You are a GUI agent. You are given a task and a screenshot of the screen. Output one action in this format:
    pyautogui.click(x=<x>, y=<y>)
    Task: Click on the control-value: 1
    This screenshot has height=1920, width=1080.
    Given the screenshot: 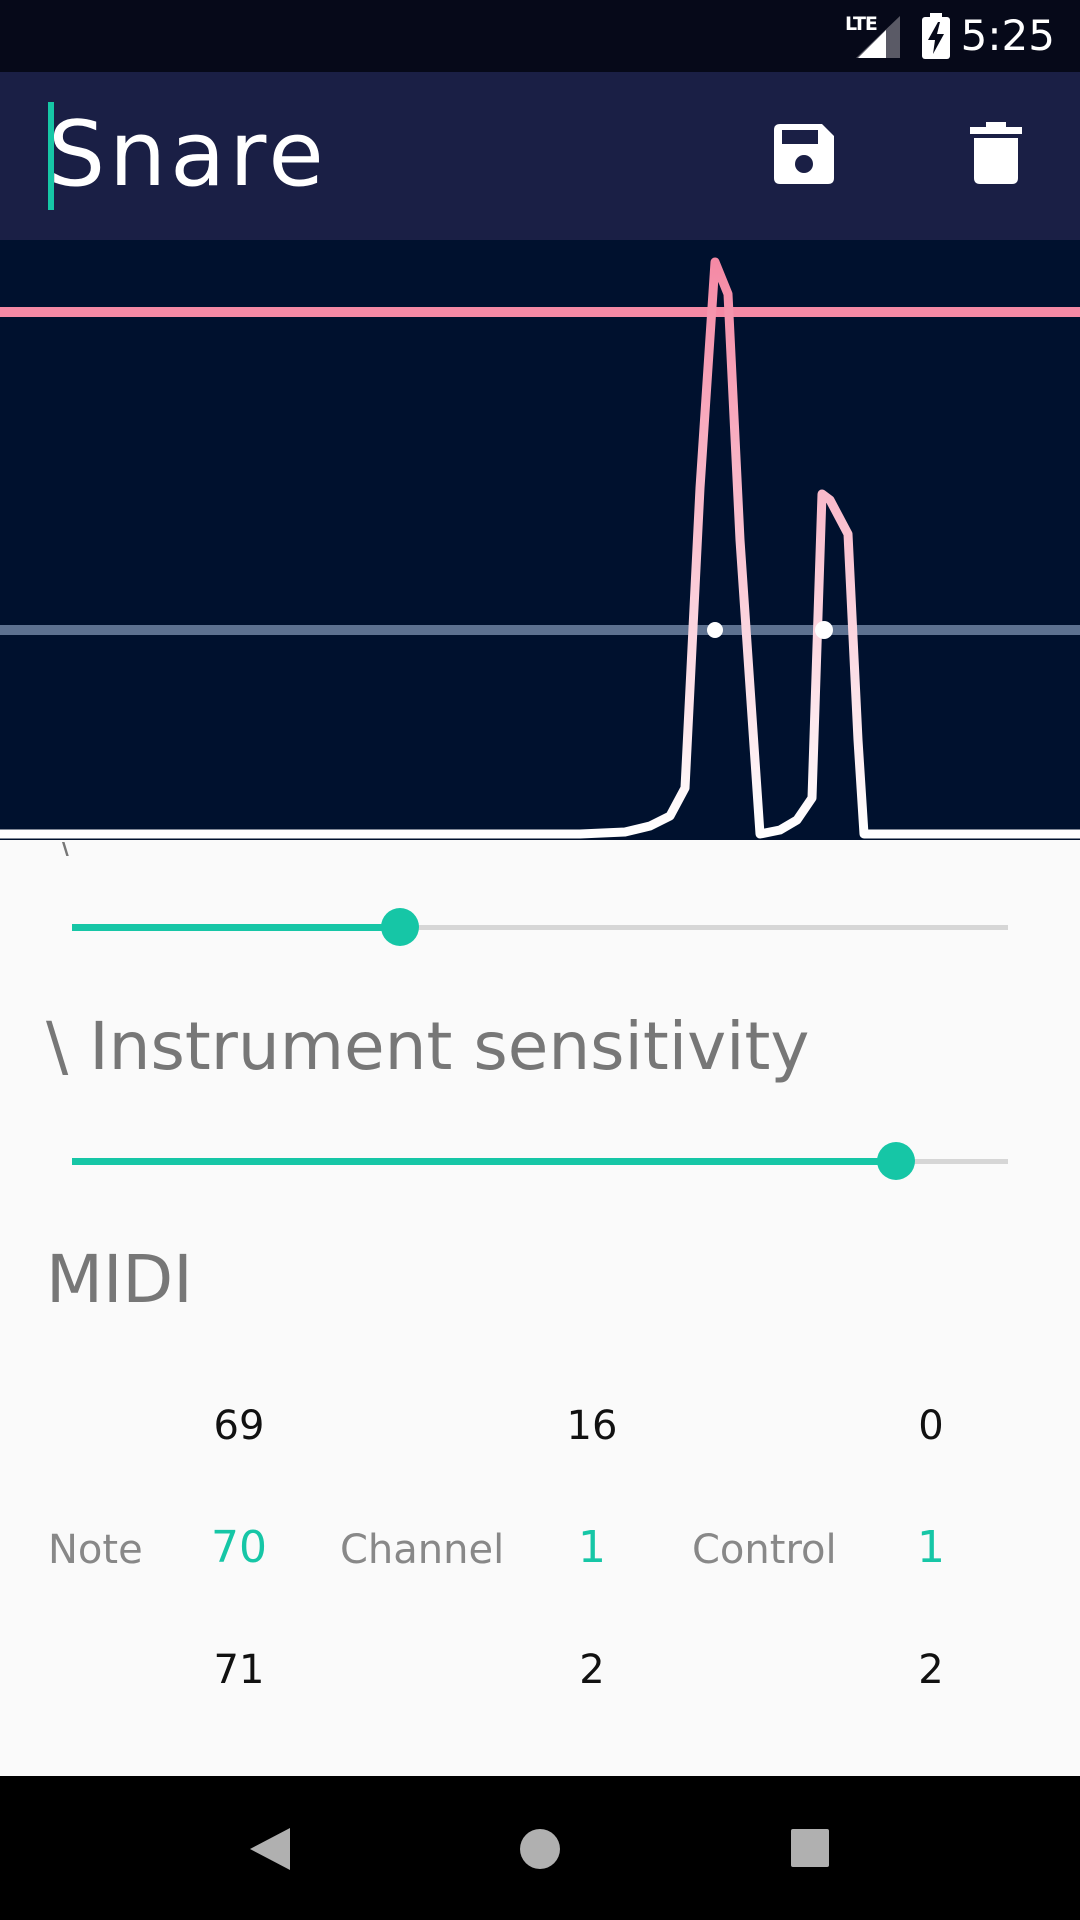 What is the action you would take?
    pyautogui.click(x=931, y=1547)
    